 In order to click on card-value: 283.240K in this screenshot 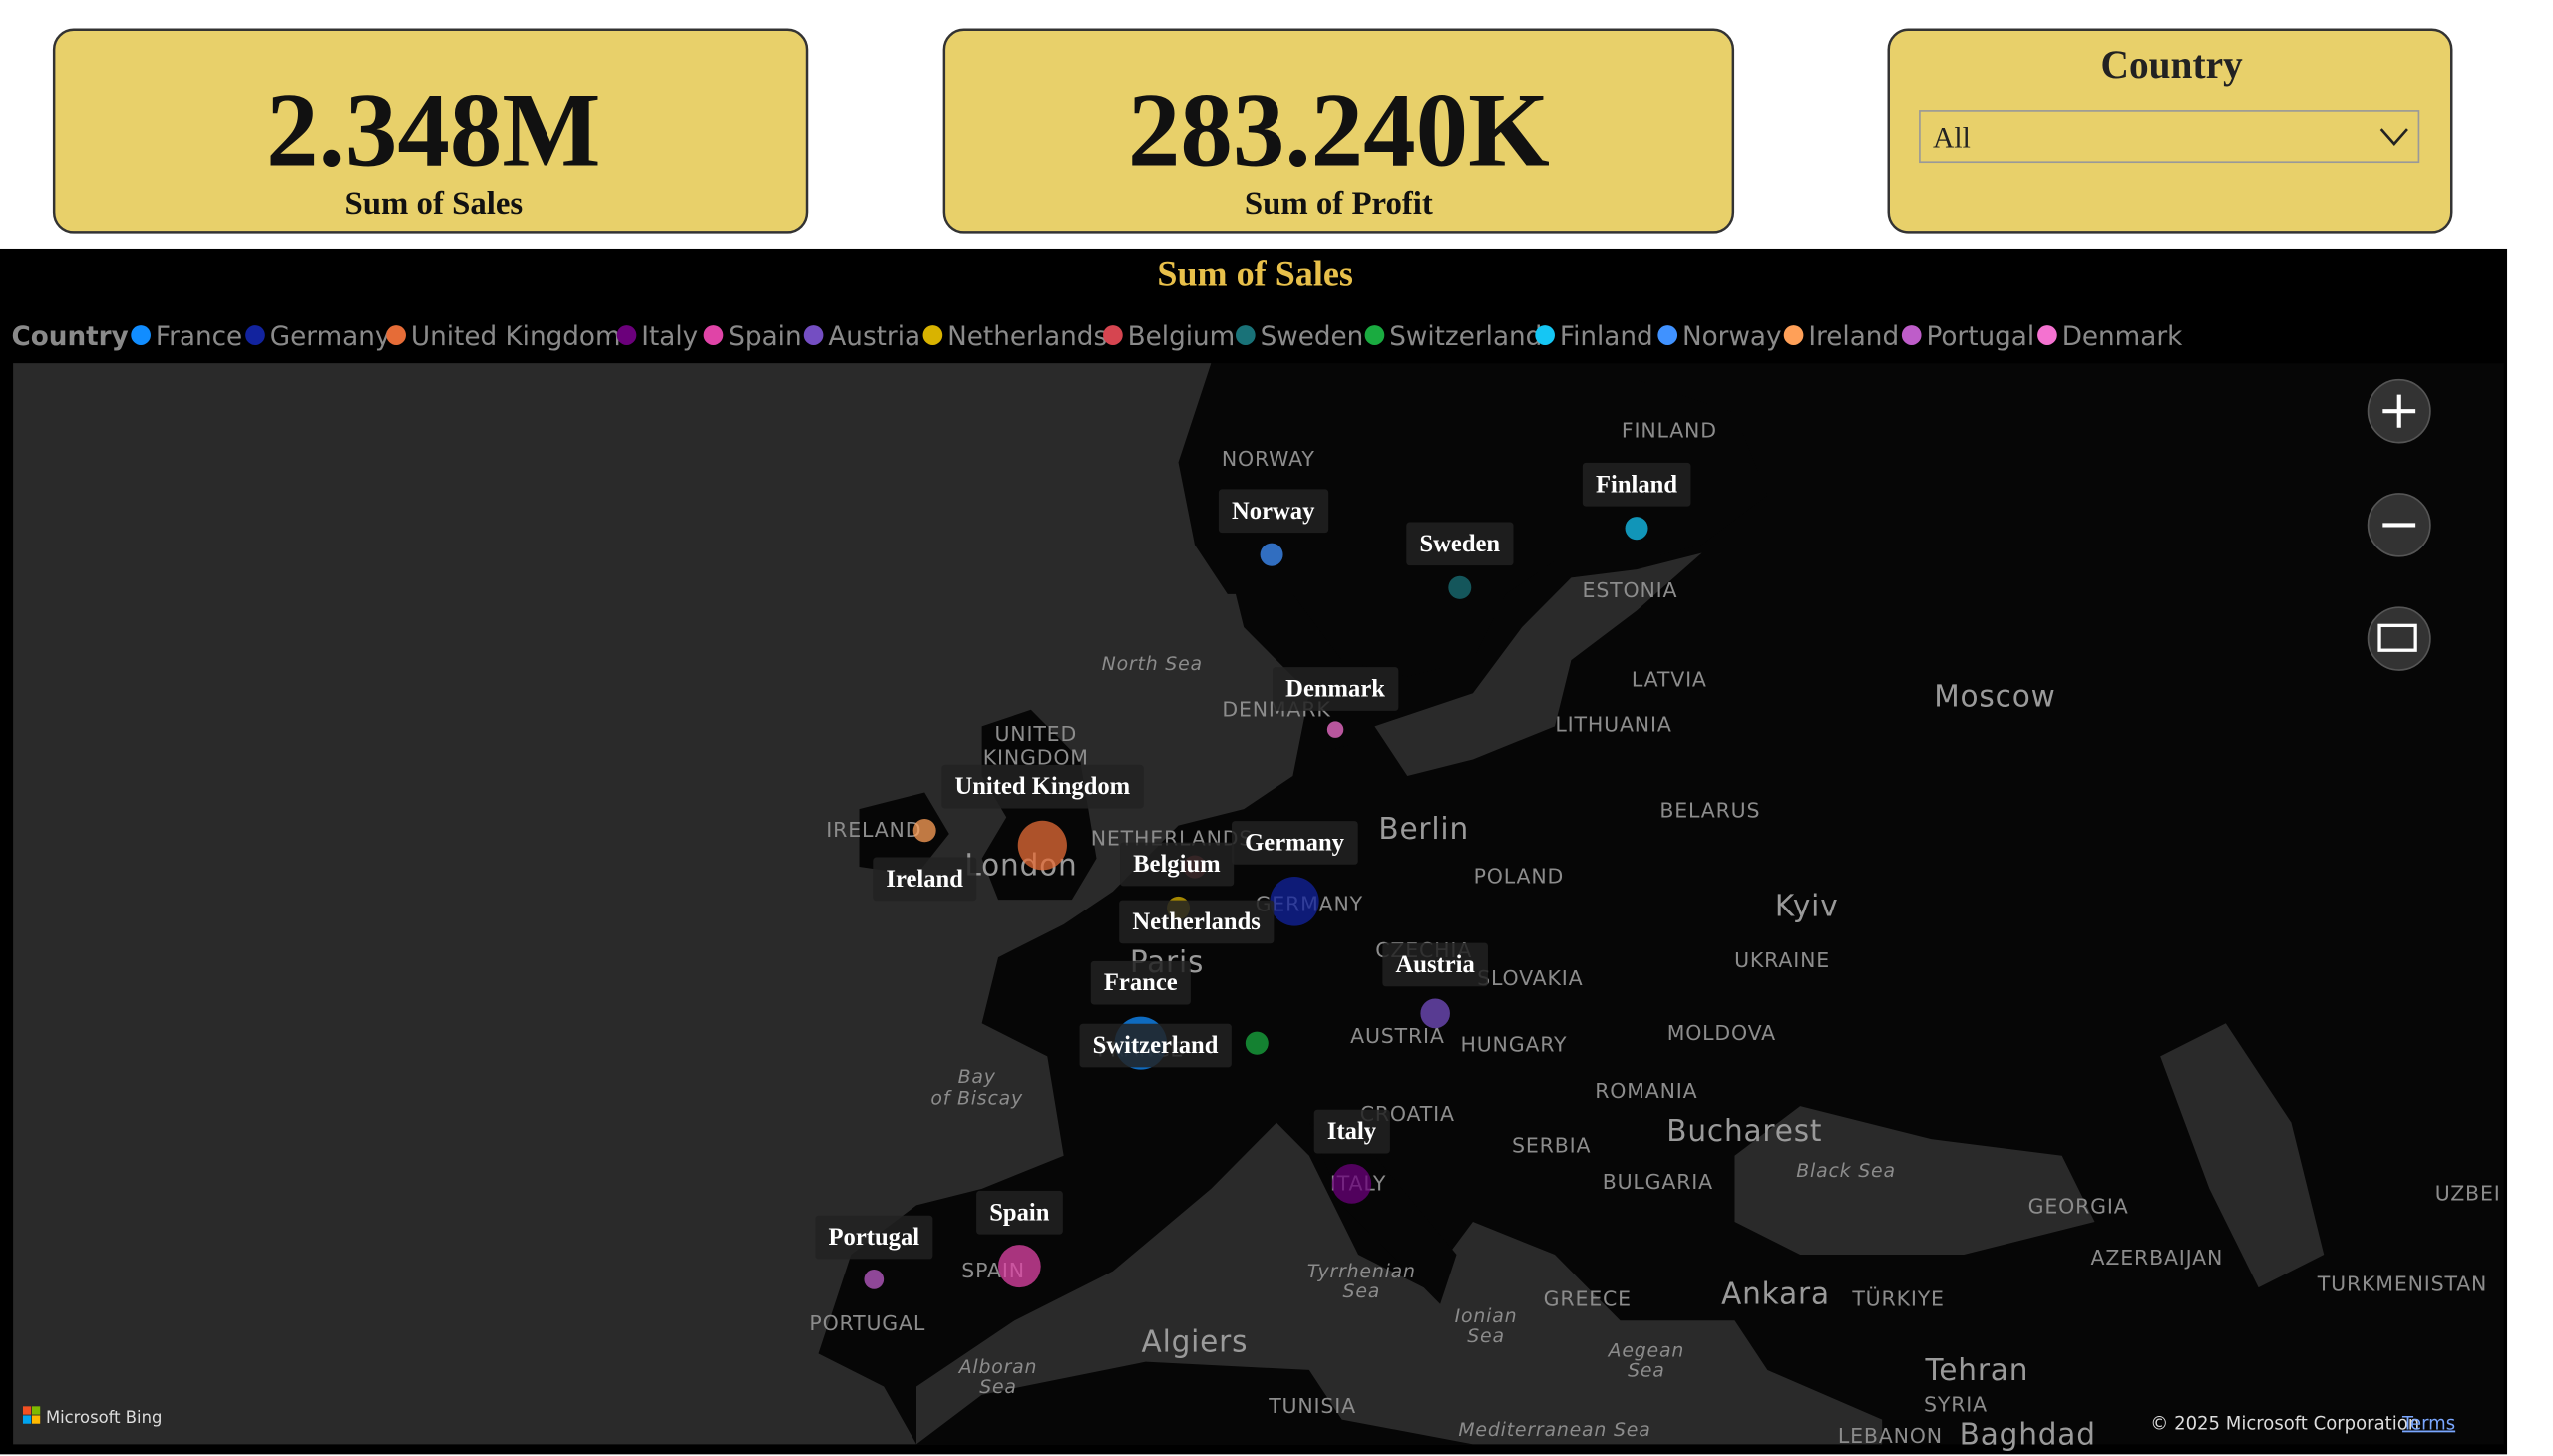, I will do `click(1339, 129)`.